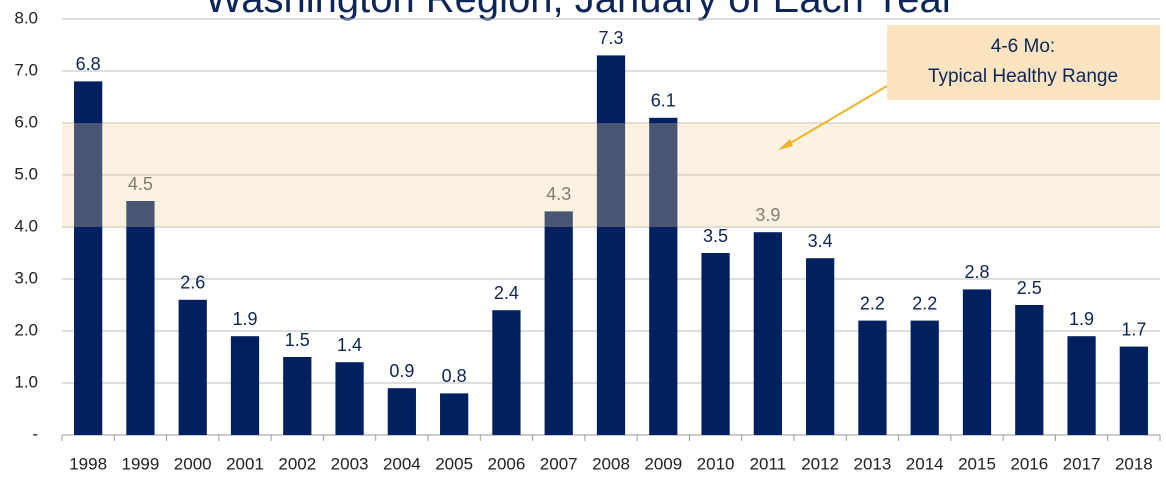 This screenshot has width=1166, height=477. What do you see at coordinates (976, 272) in the screenshot?
I see `value-label: 2.8` at bounding box center [976, 272].